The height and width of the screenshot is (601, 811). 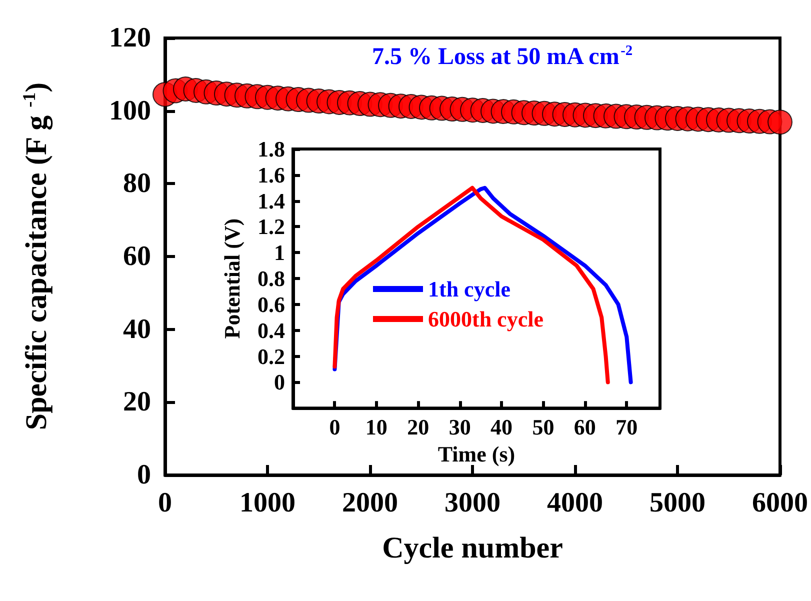 I want to click on y-tick-label: 20, so click(x=137, y=402).